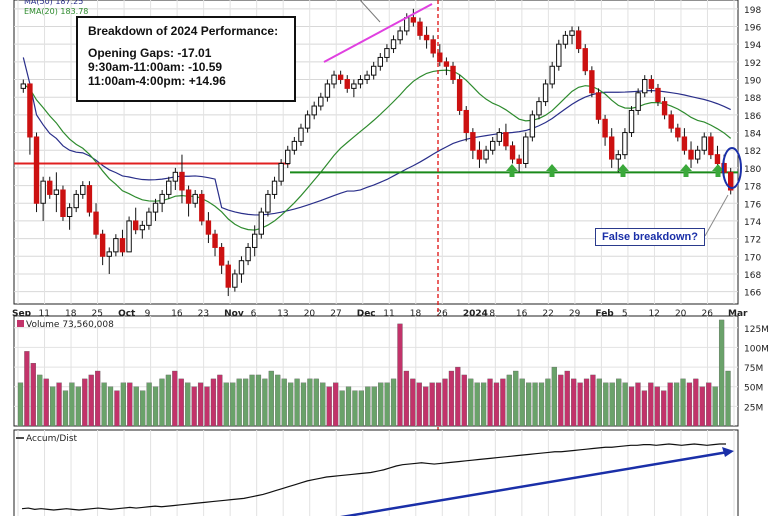  I want to click on price-tick-label: 182, so click(752, 152).